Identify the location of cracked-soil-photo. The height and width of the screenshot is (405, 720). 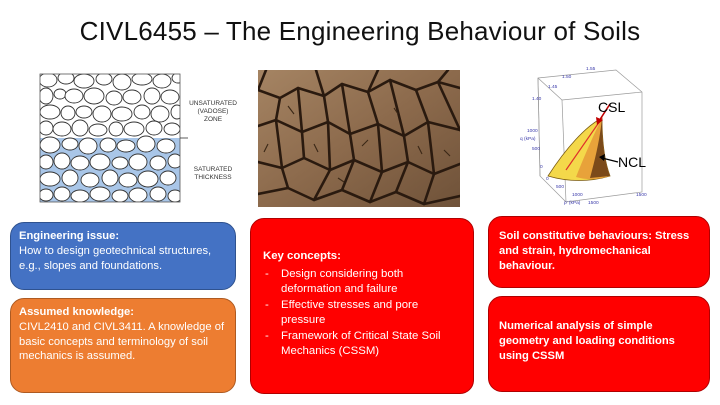
(359, 137).